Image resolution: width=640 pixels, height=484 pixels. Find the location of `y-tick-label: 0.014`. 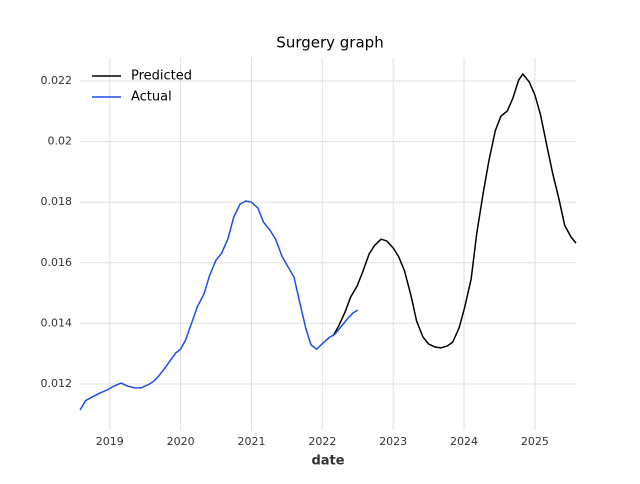

y-tick-label: 0.014 is located at coordinates (57, 322).